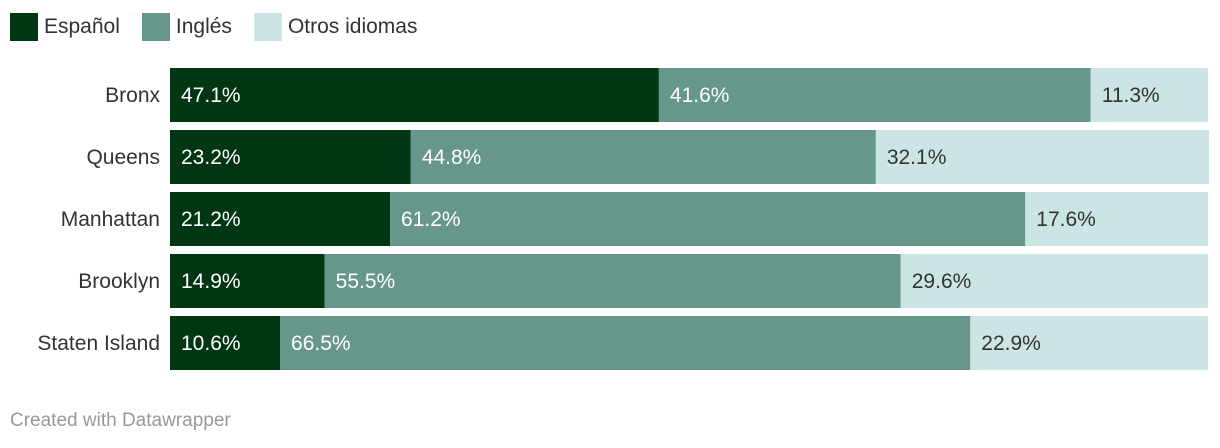  I want to click on value-label-bronx-espanol: 47.1%, so click(211, 95).